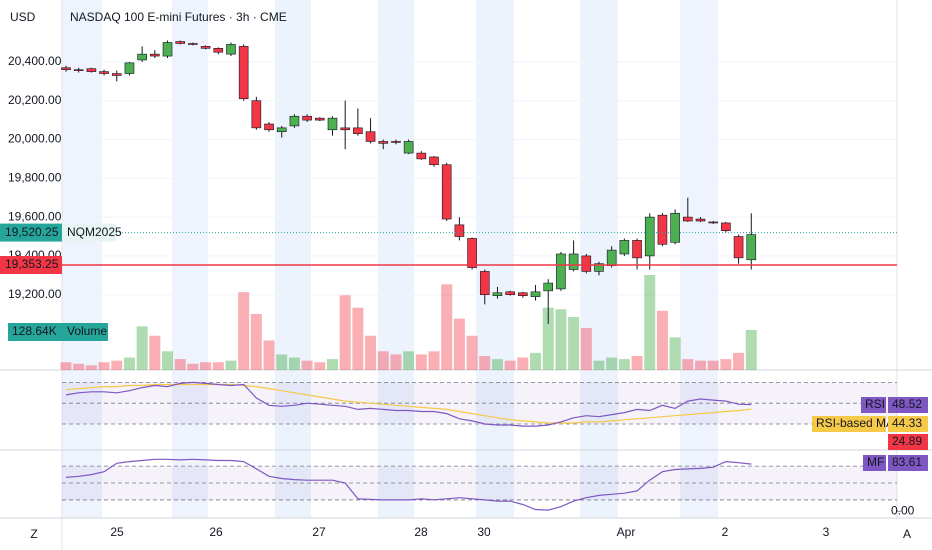  I want to click on rsi-ma-value: 44.33, so click(907, 423).